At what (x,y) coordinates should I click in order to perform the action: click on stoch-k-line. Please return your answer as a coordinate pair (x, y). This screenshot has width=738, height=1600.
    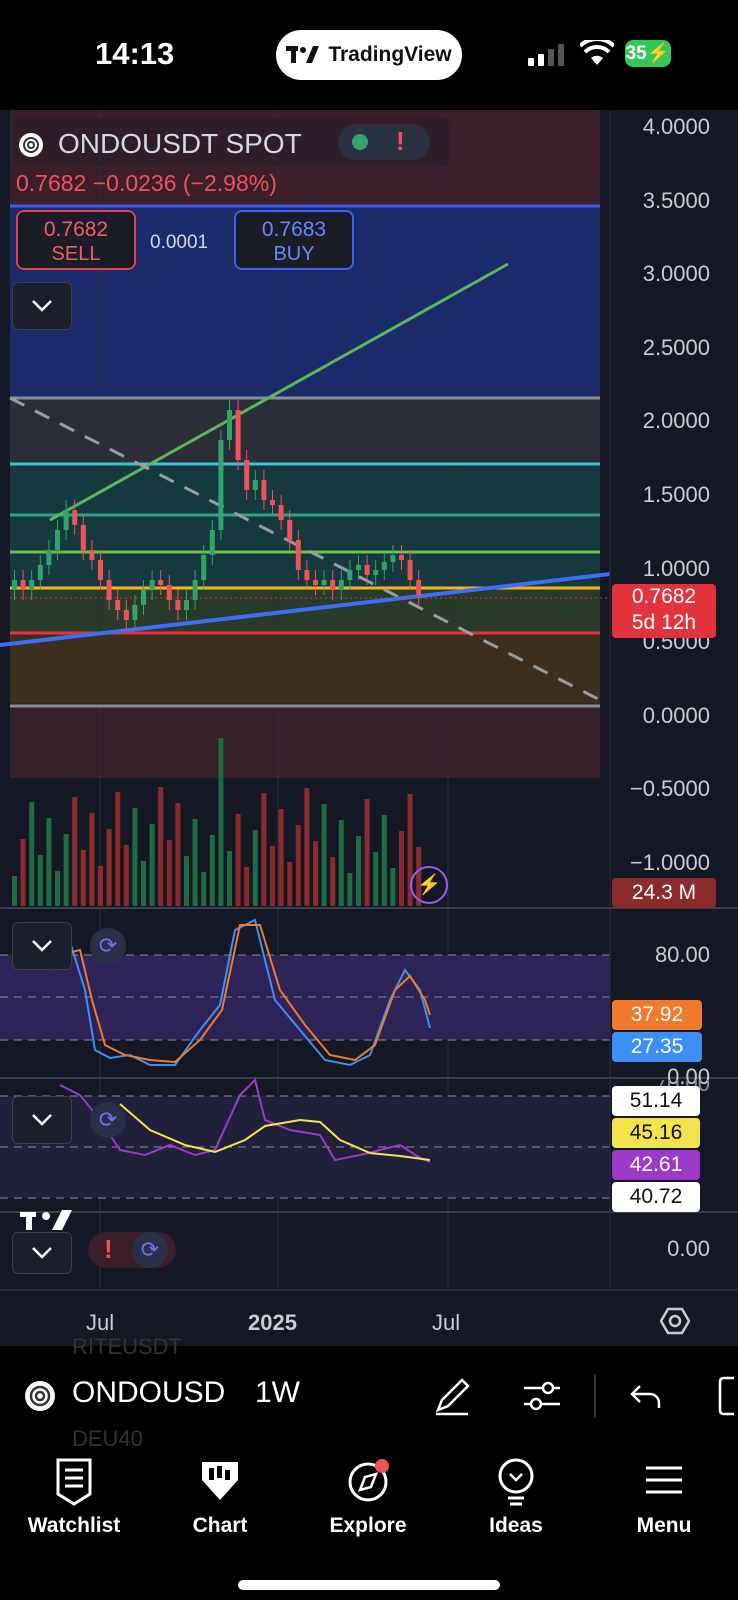
    Looking at the image, I should click on (245, 994).